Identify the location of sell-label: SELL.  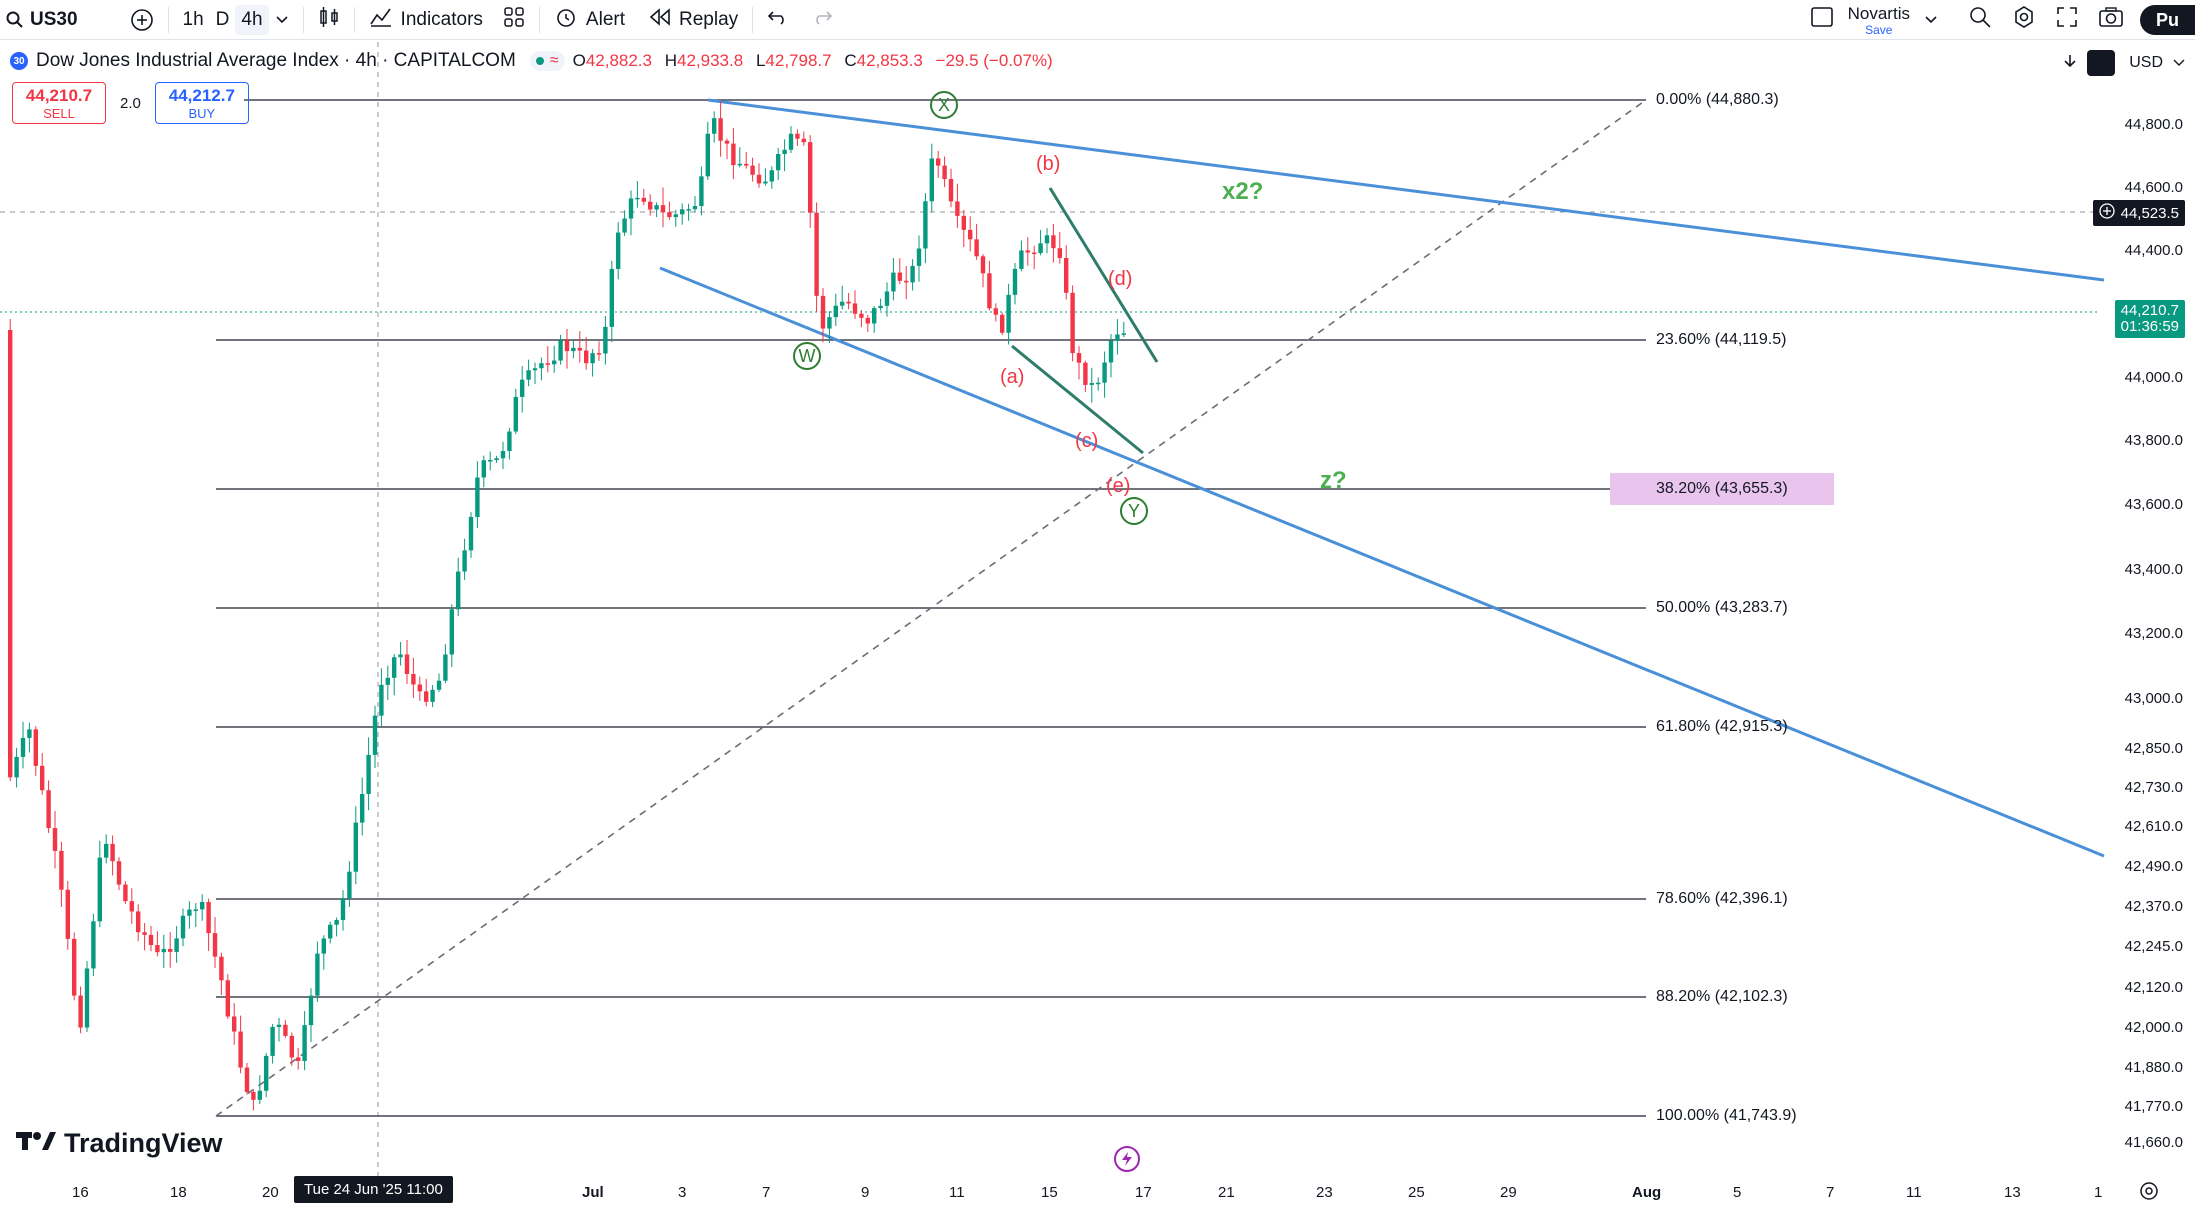
(59, 113).